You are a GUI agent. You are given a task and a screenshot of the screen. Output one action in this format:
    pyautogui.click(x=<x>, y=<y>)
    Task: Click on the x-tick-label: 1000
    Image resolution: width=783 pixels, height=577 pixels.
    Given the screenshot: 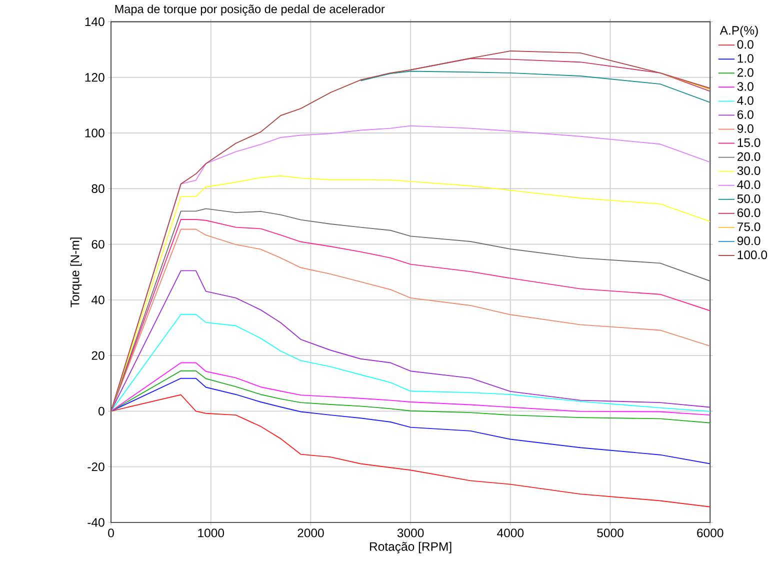 What is the action you would take?
    pyautogui.click(x=211, y=533)
    